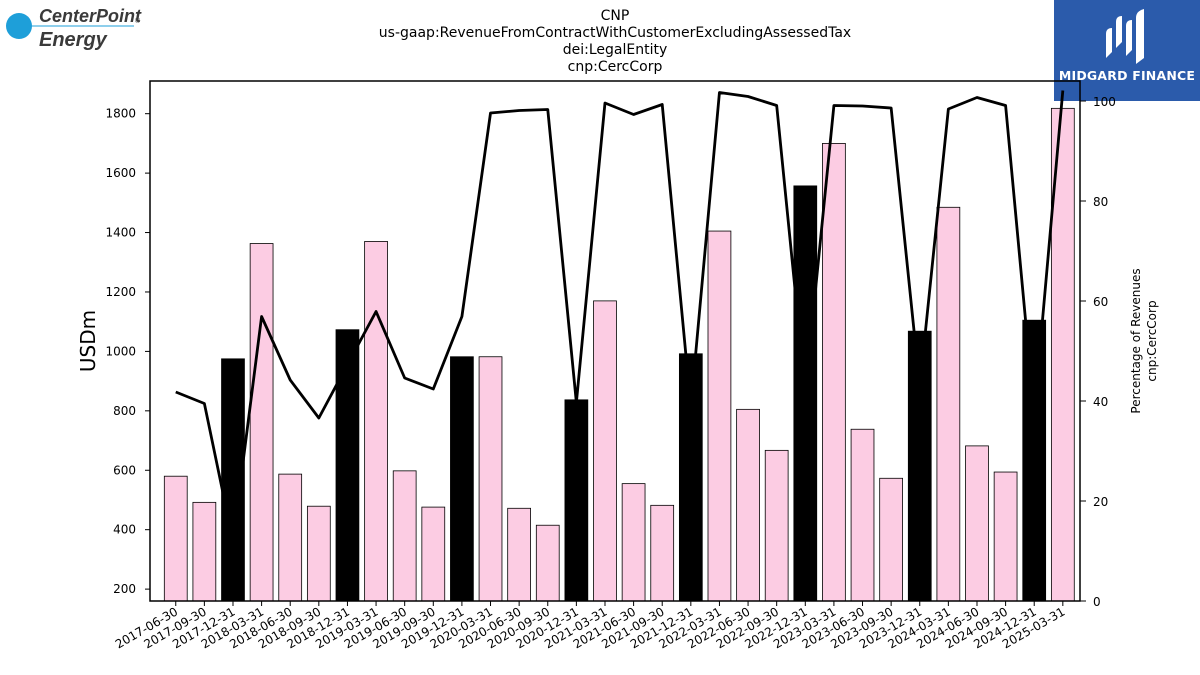 This screenshot has height=675, width=1200. Describe the element at coordinates (1104, 102) in the screenshot. I see `right-tick-label: 100` at that location.